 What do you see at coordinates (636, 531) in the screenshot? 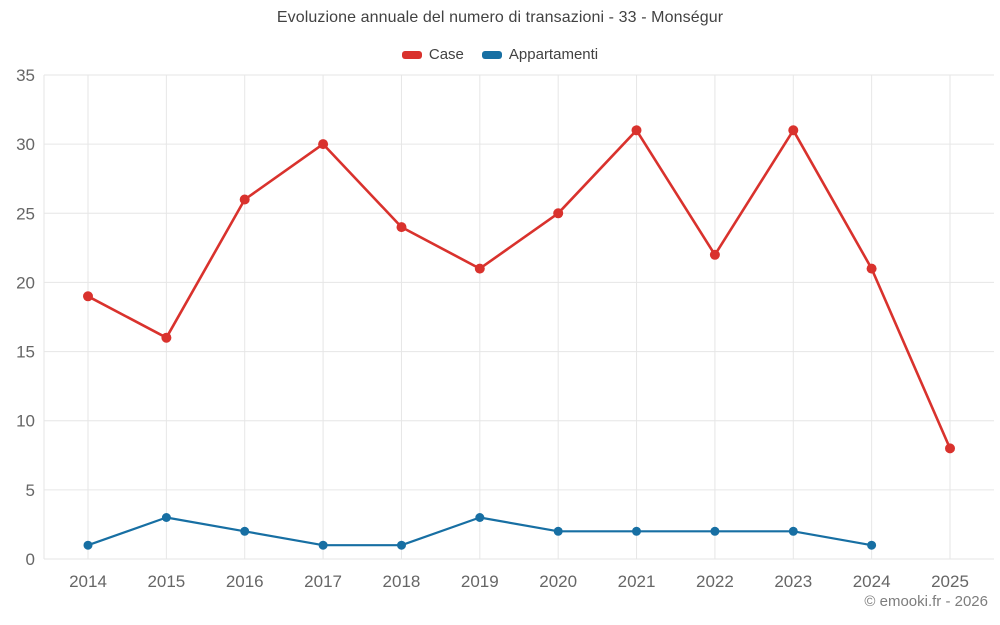
I see `data-point-appartamenti-2021` at bounding box center [636, 531].